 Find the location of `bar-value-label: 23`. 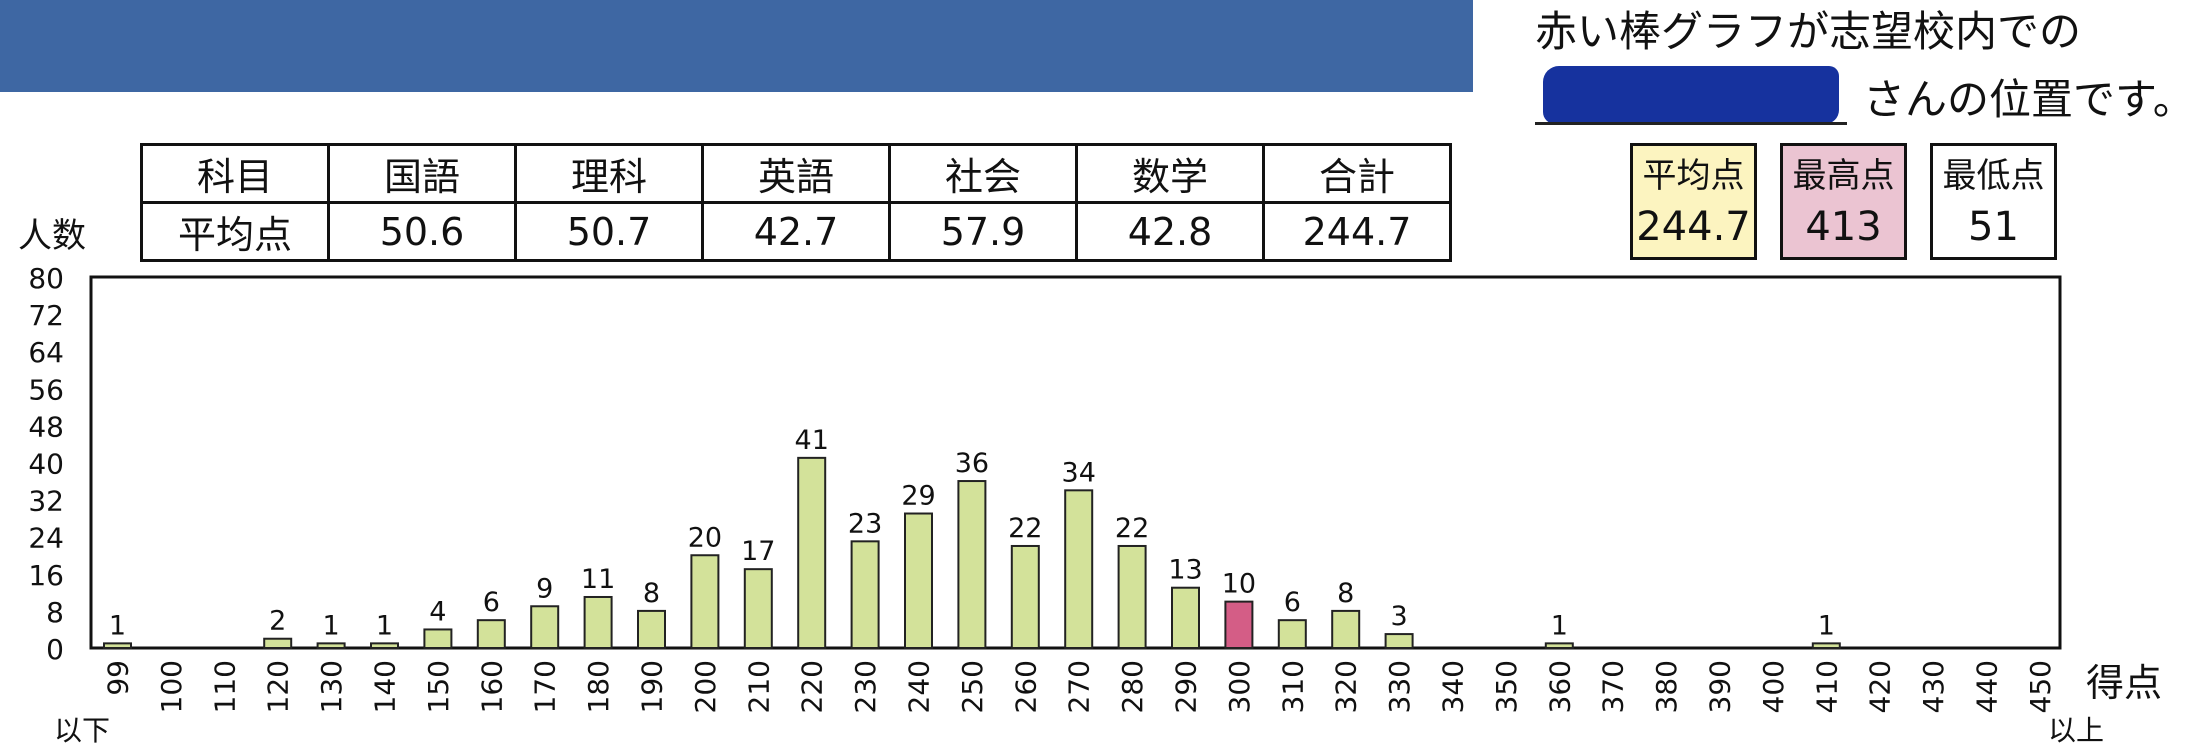

bar-value-label: 23 is located at coordinates (865, 523).